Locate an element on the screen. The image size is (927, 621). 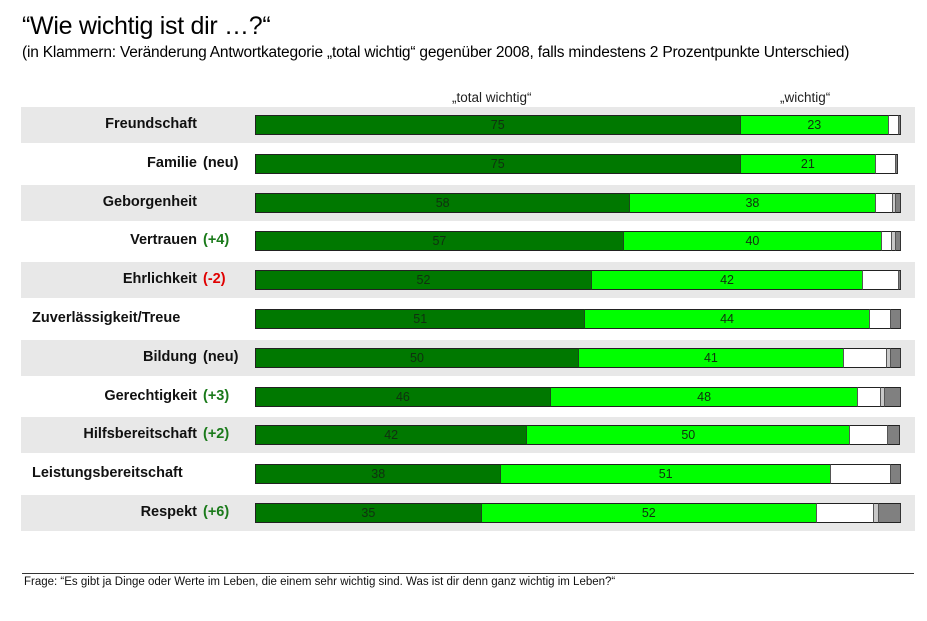
bar-segment-total: 57 is located at coordinates (439, 241).